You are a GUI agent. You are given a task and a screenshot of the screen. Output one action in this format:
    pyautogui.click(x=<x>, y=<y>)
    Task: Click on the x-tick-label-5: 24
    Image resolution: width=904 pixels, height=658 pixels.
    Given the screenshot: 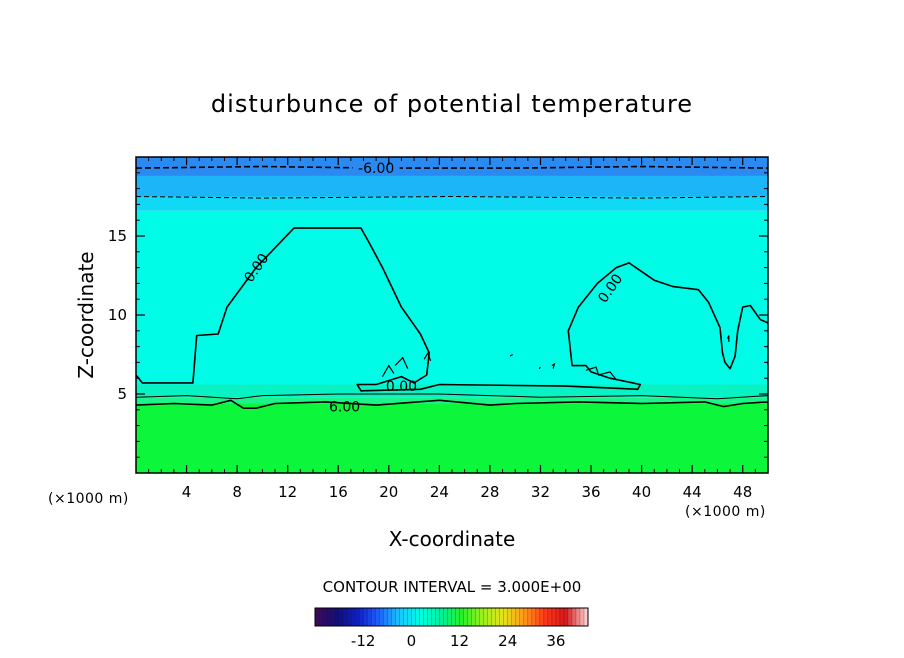 What is the action you would take?
    pyautogui.click(x=439, y=492)
    